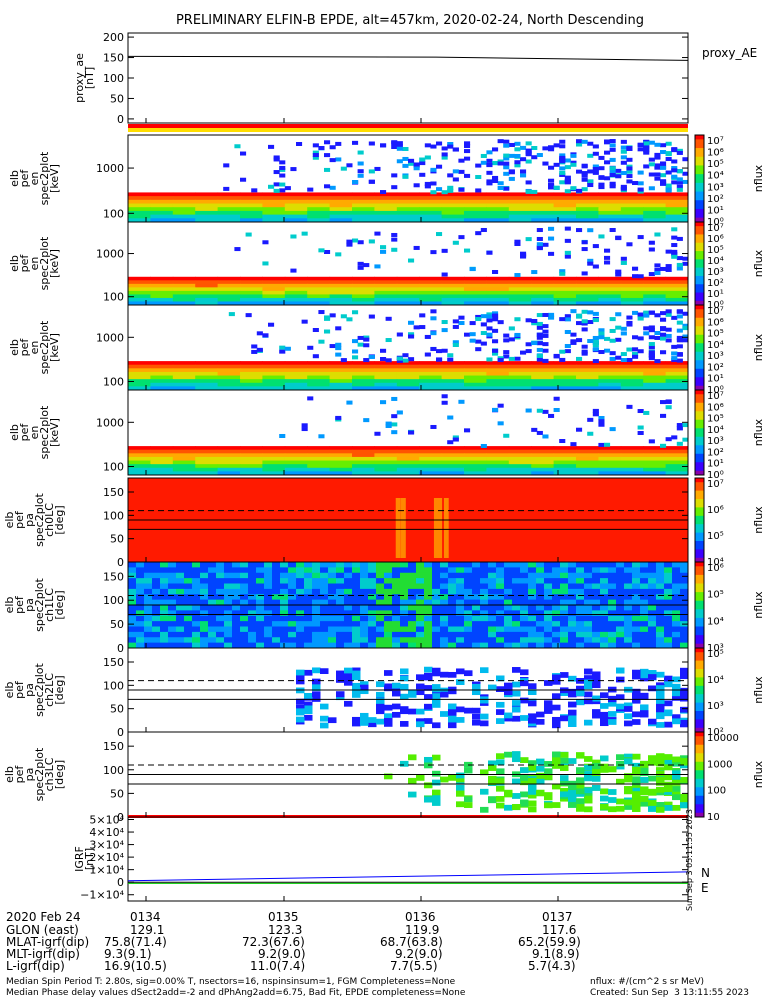  Describe the element at coordinates (44, 178) in the screenshot. I see `y-axis-label: spec2plot` at that location.